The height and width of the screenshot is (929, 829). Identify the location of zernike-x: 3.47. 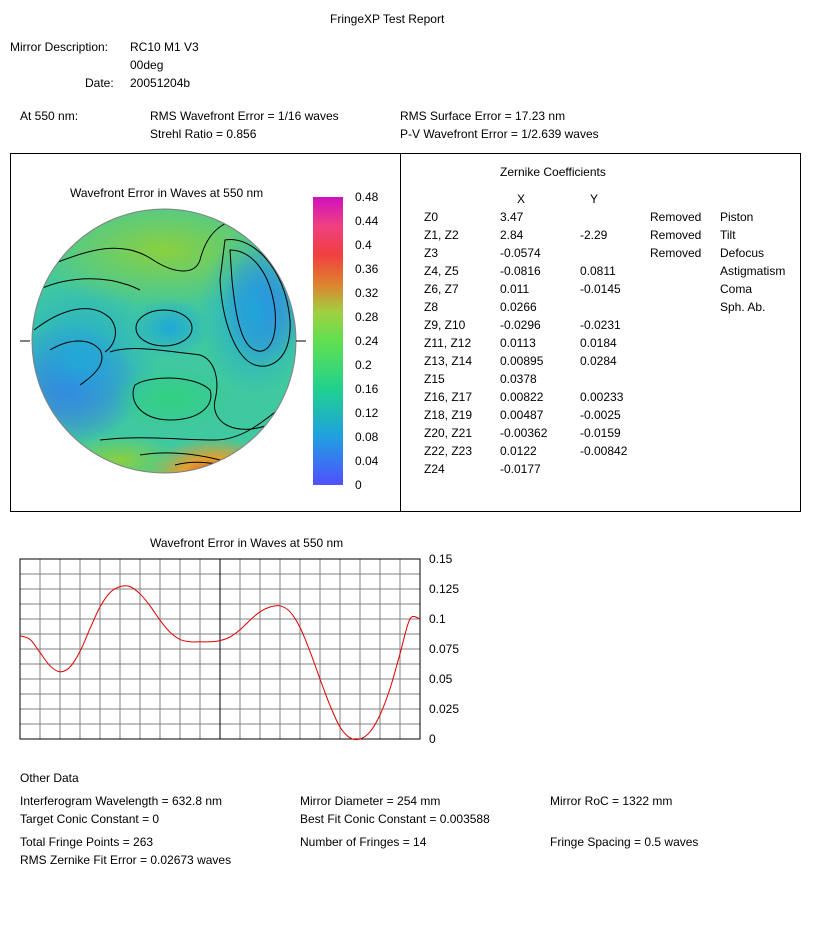
(512, 217).